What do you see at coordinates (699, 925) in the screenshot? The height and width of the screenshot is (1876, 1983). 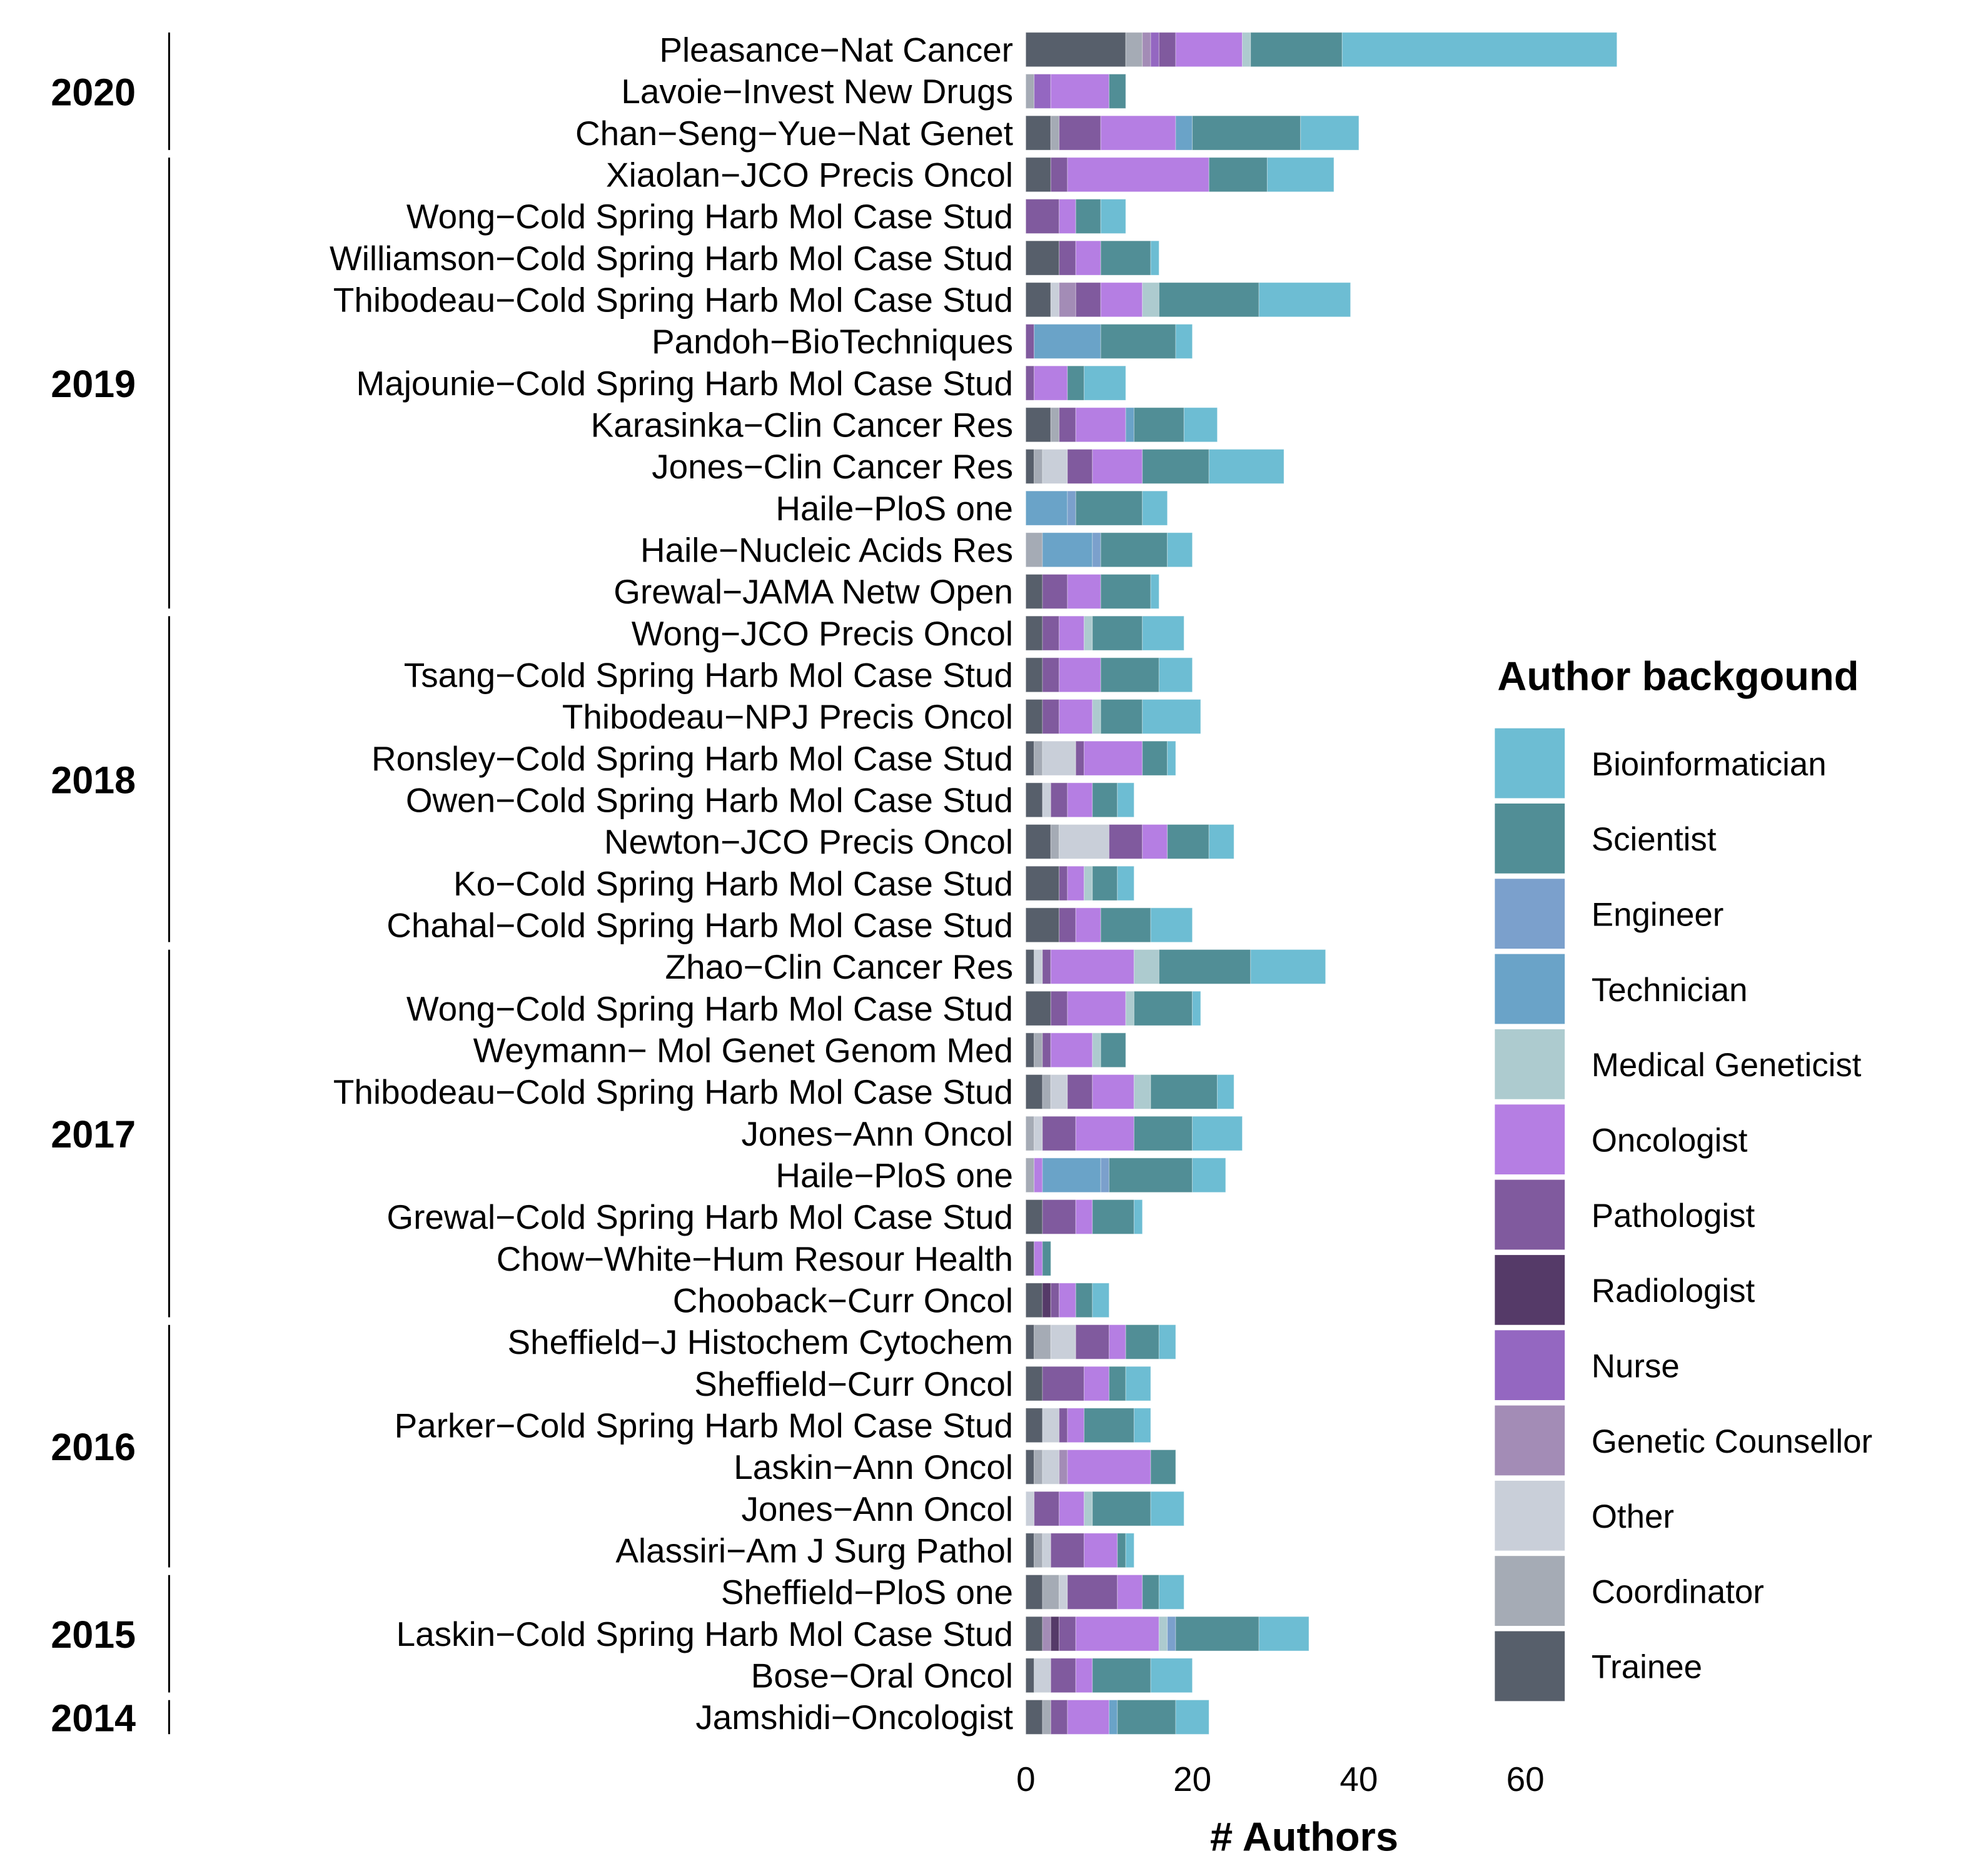 I see `row-label: Chahal−Cold Spring Harb Mol Case Stud` at bounding box center [699, 925].